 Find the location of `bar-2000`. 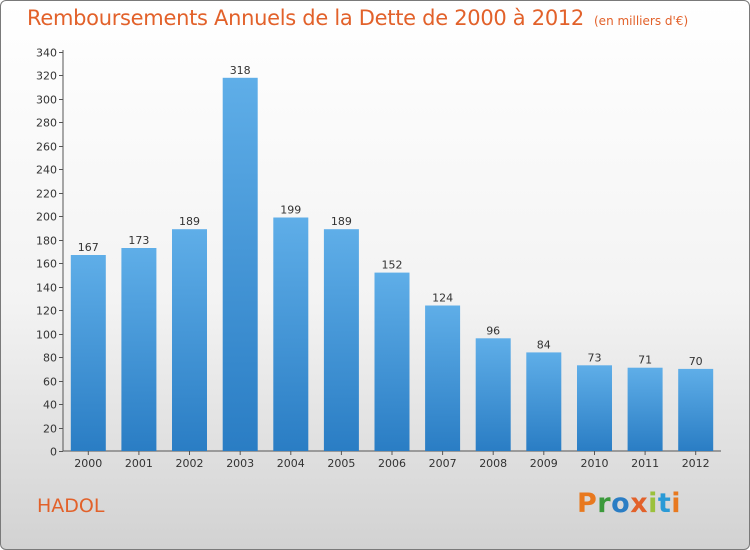

bar-2000 is located at coordinates (88, 353).